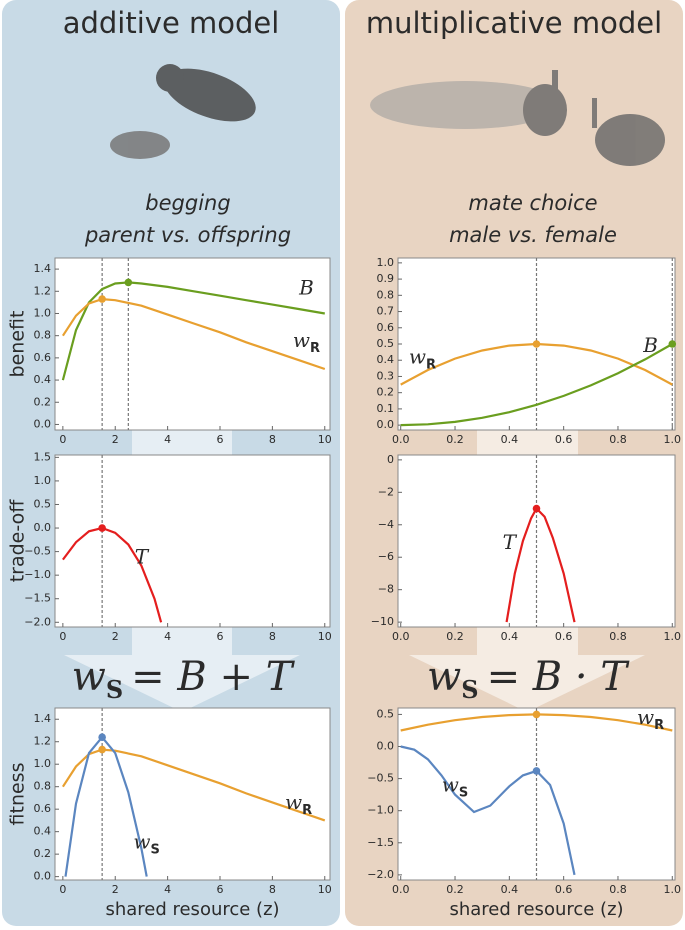 Image resolution: width=685 pixels, height=930 pixels. I want to click on y-axis-label: fitness, so click(18, 794).